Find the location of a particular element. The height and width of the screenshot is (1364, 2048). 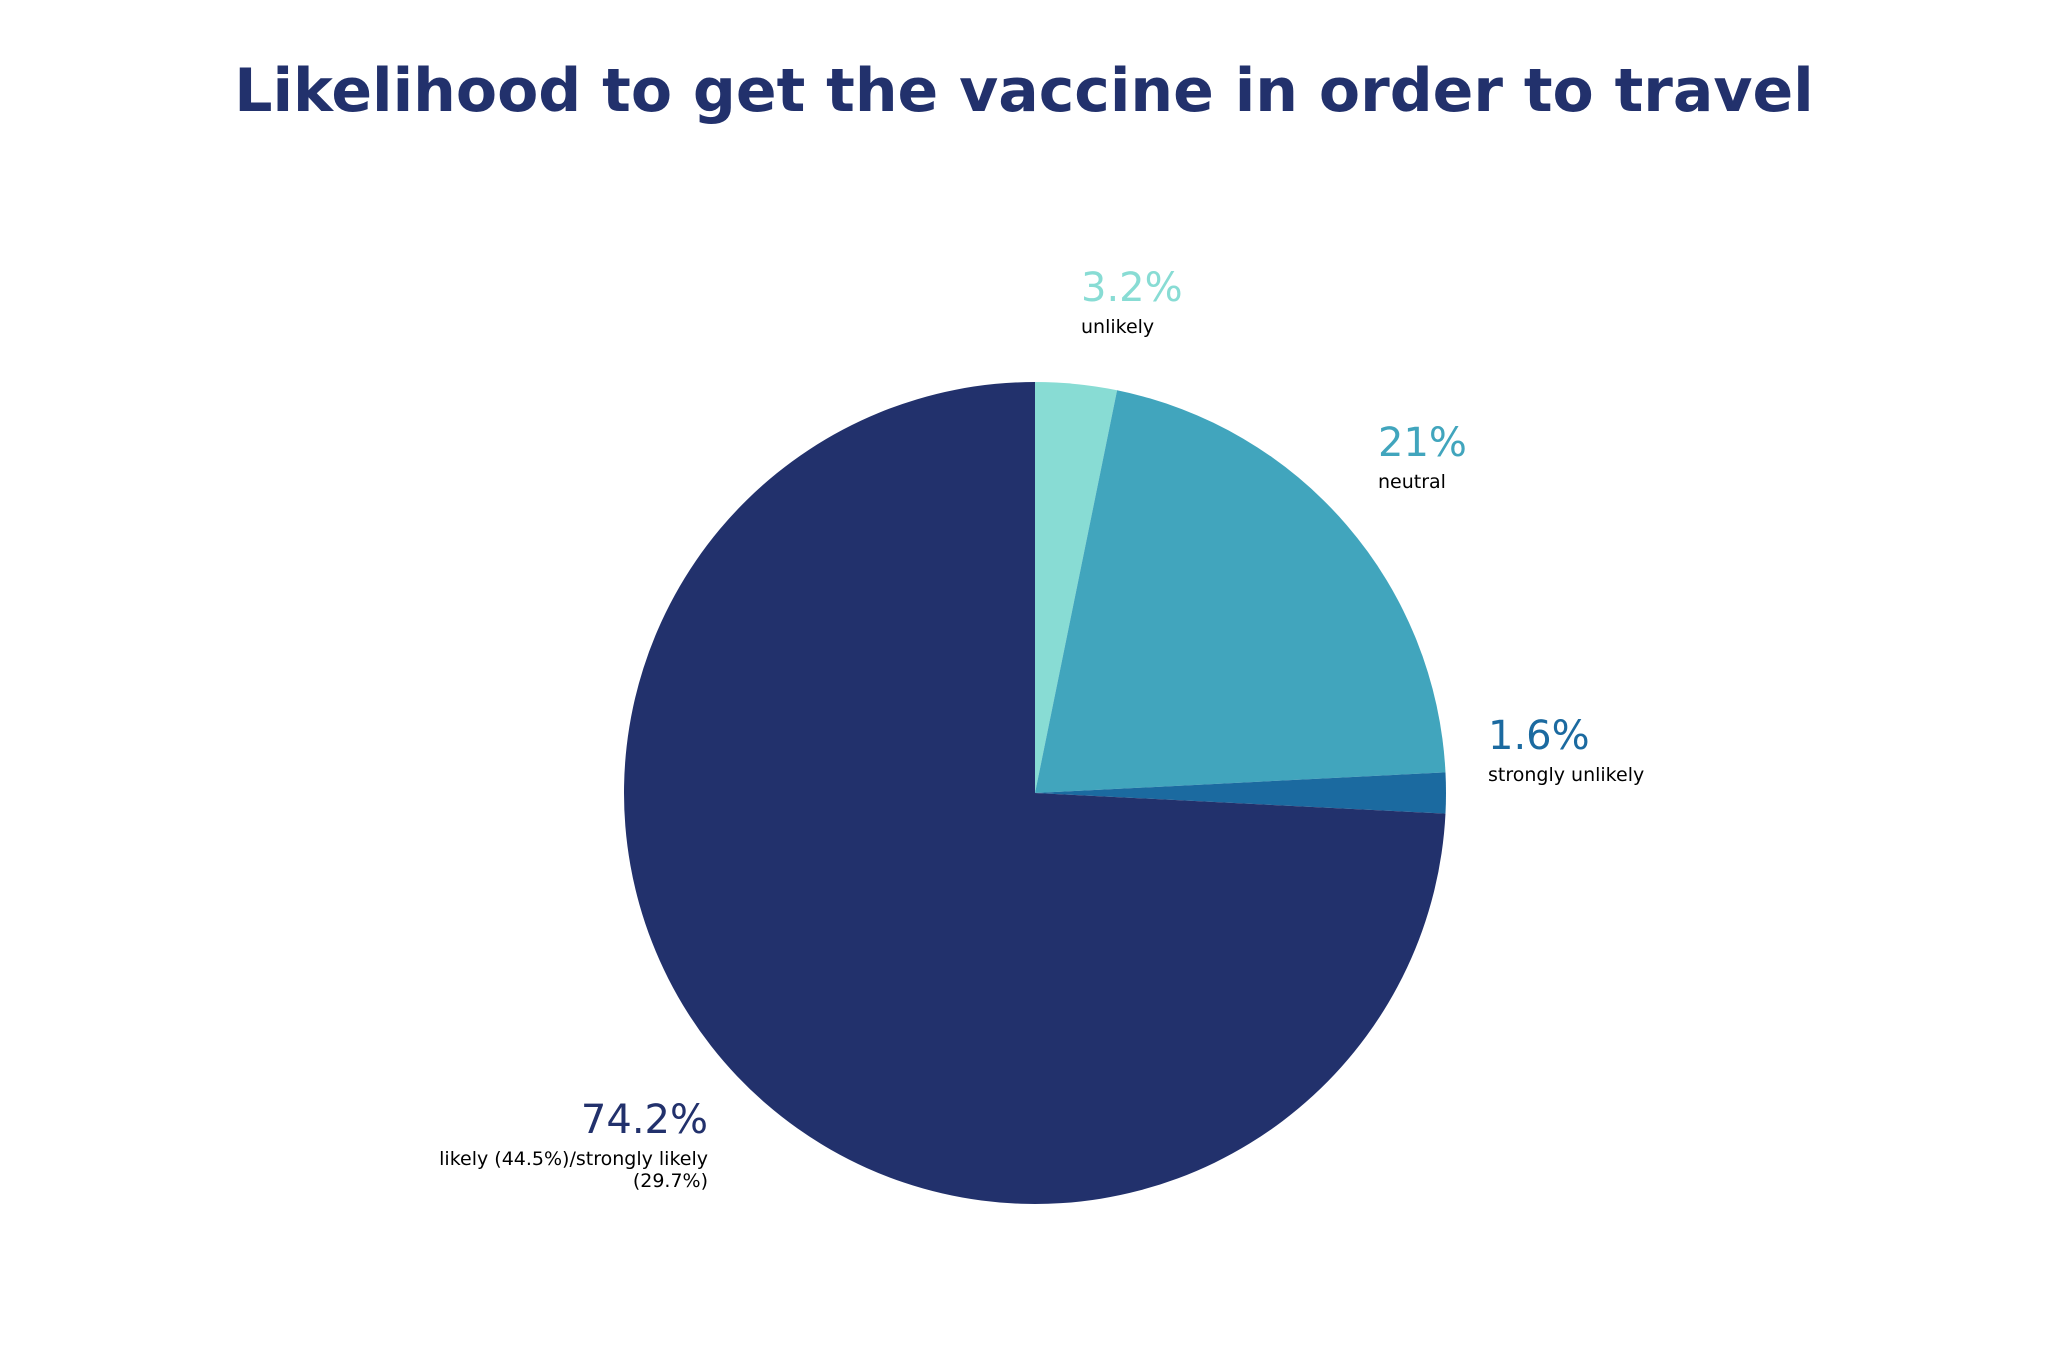

value-label: 74.2% is located at coordinates (644, 1120).